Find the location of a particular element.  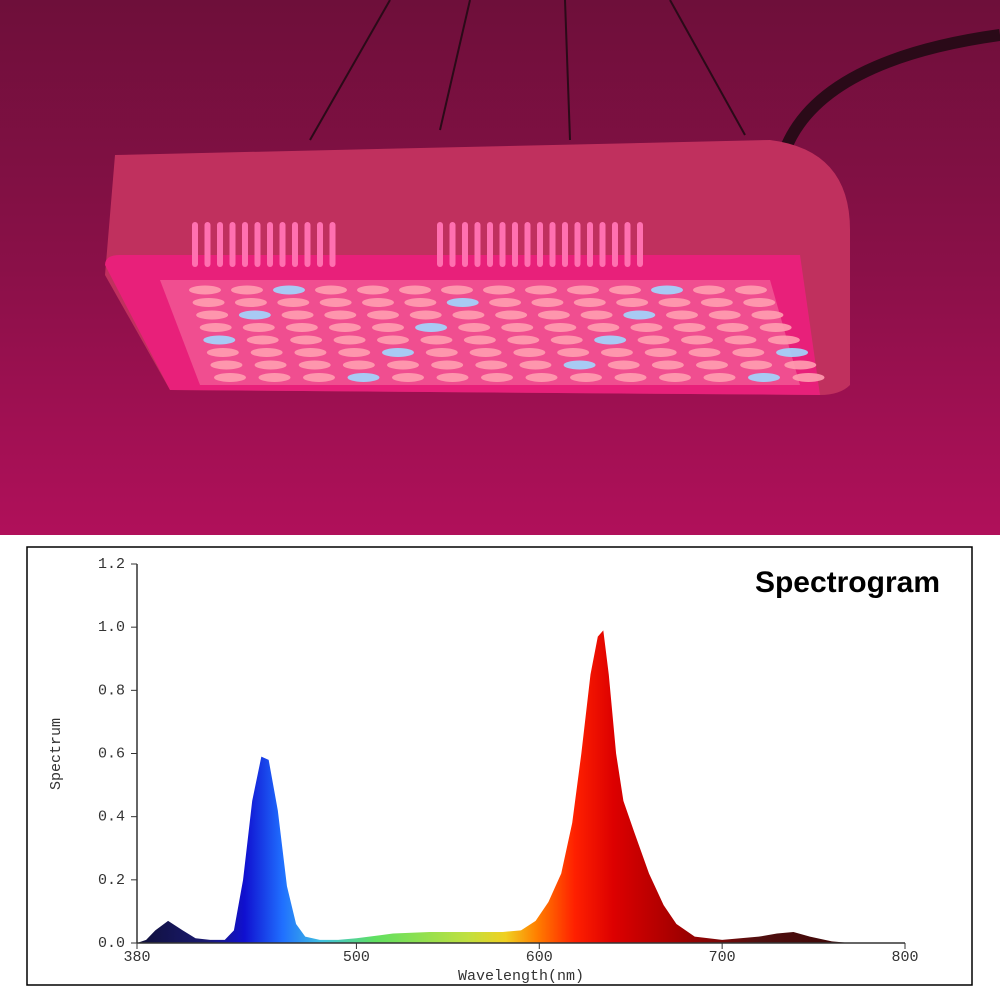

led-panel is located at coordinates (480, 332).